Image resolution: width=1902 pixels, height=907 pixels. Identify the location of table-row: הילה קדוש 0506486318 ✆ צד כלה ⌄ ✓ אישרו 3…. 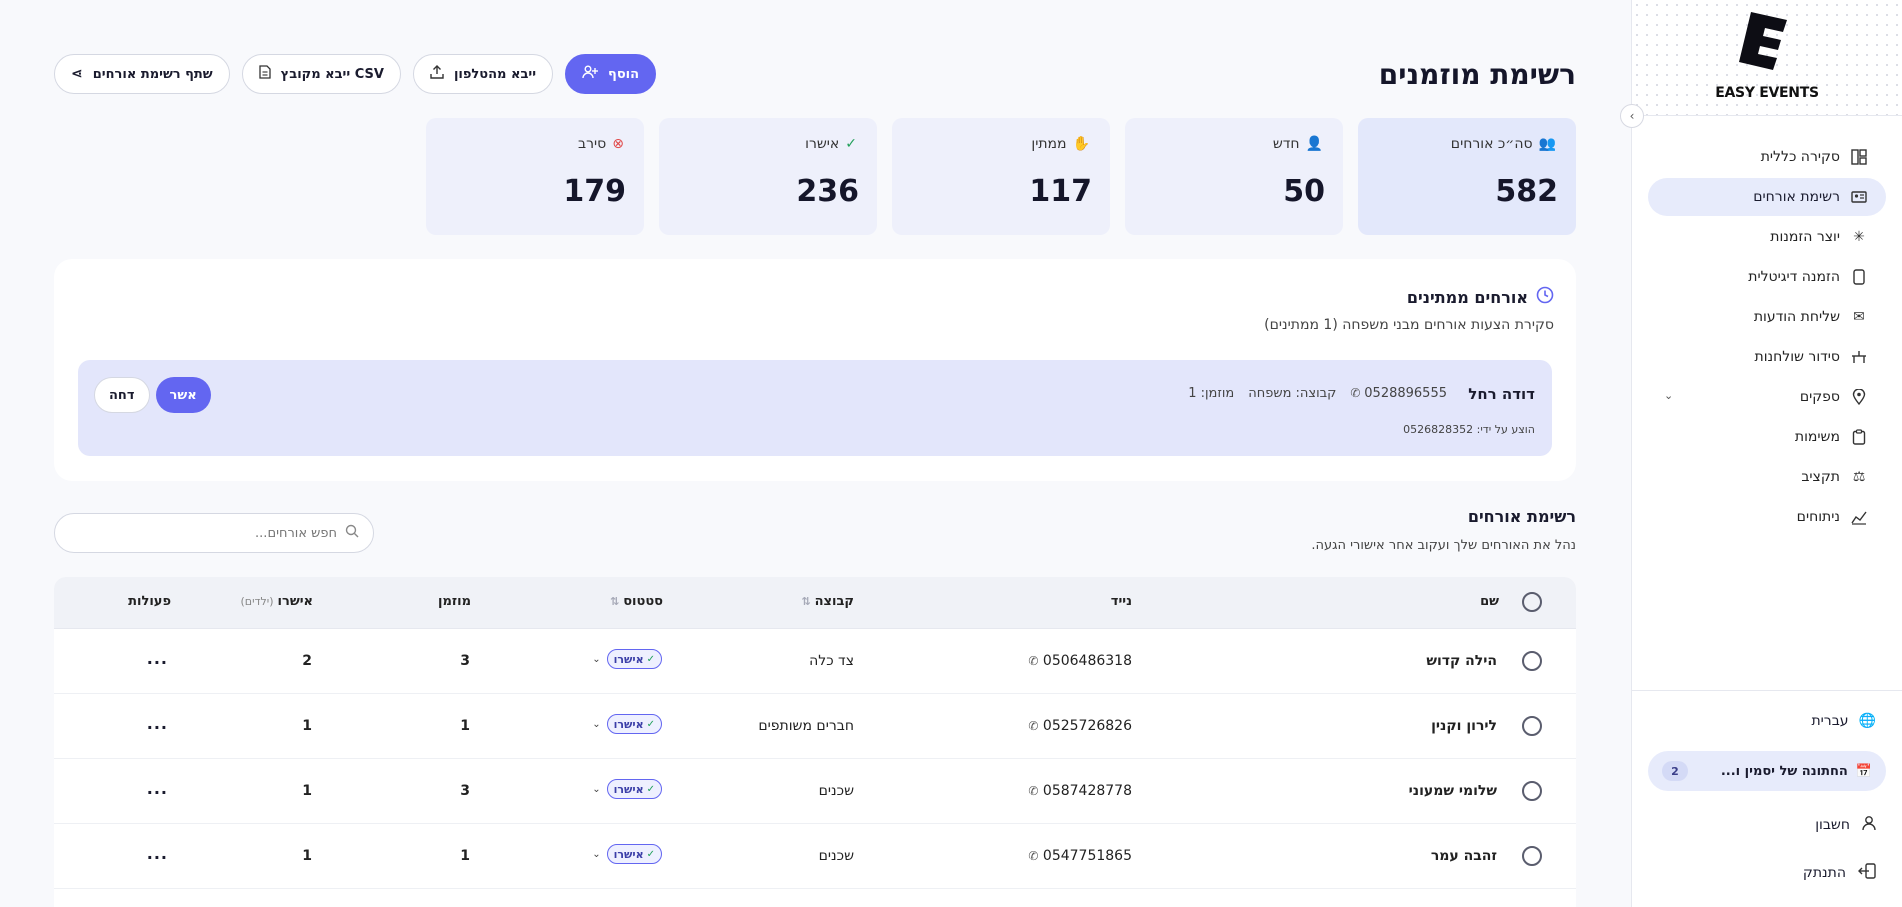
(815, 661).